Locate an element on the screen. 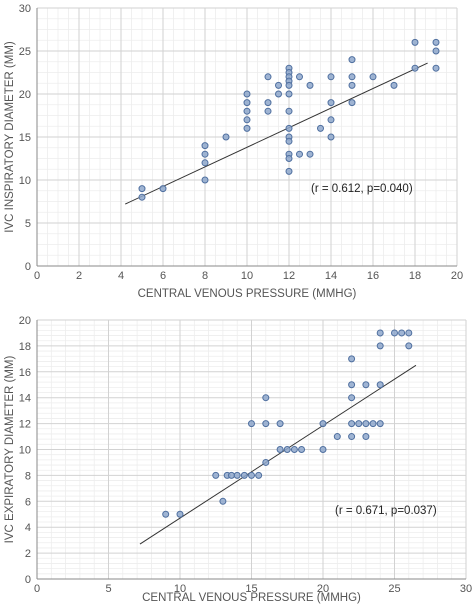 Image resolution: width=474 pixels, height=606 pixels. y-tick-label: 18 is located at coordinates (25, 347).